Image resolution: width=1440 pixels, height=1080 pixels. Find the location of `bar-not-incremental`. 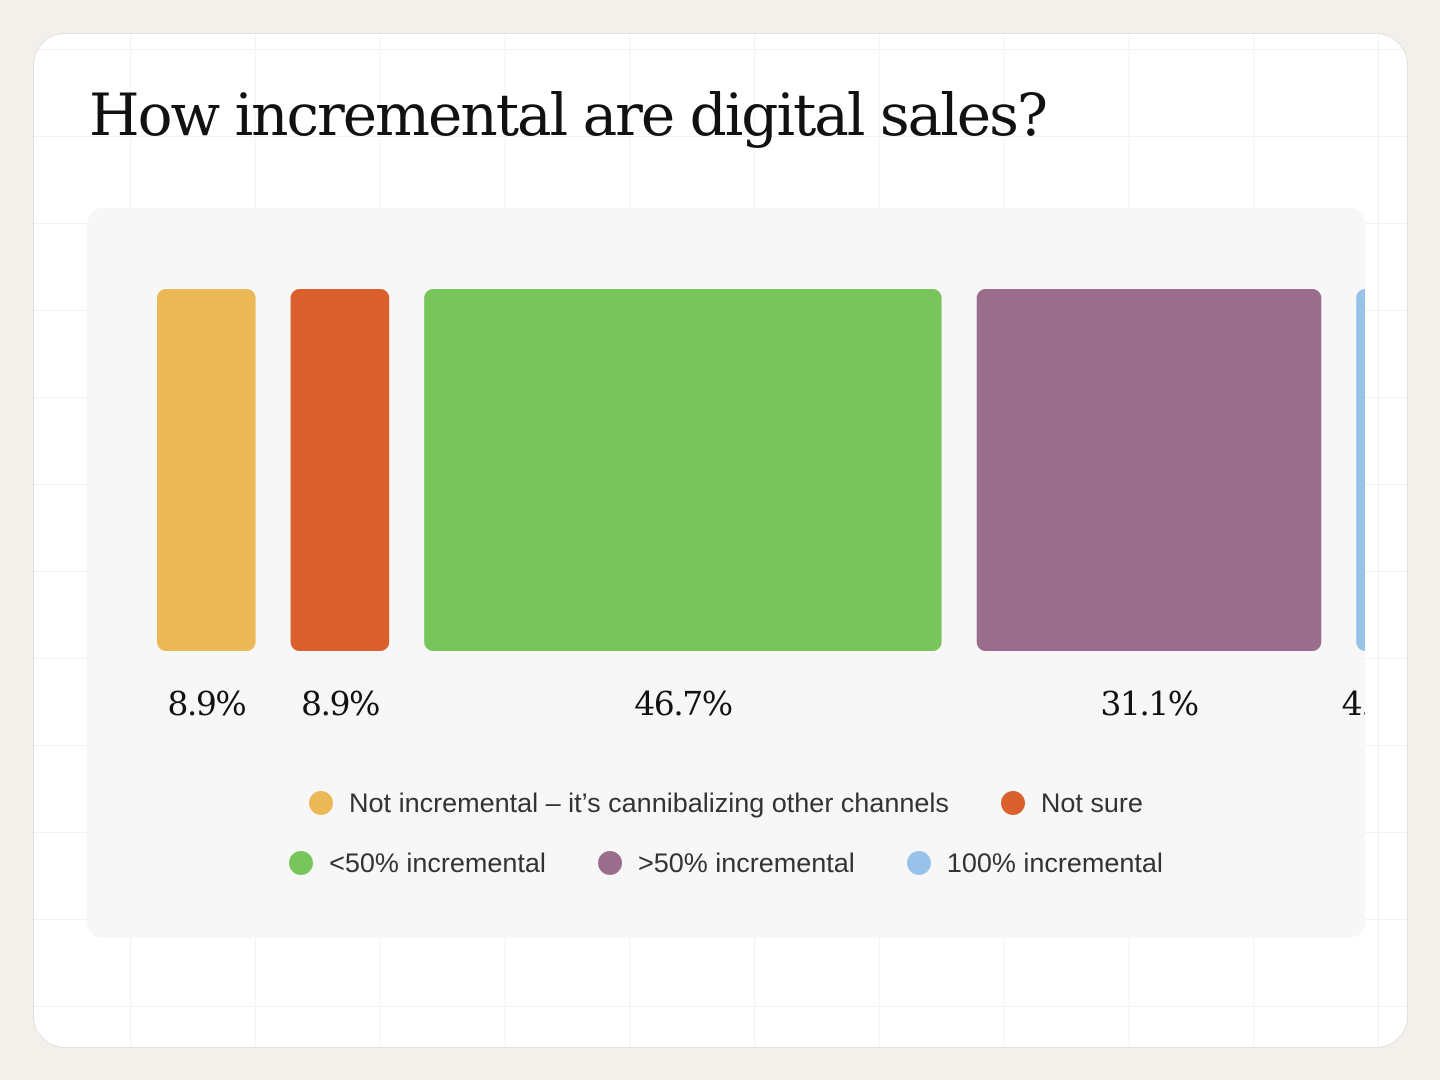

bar-not-incremental is located at coordinates (206, 470).